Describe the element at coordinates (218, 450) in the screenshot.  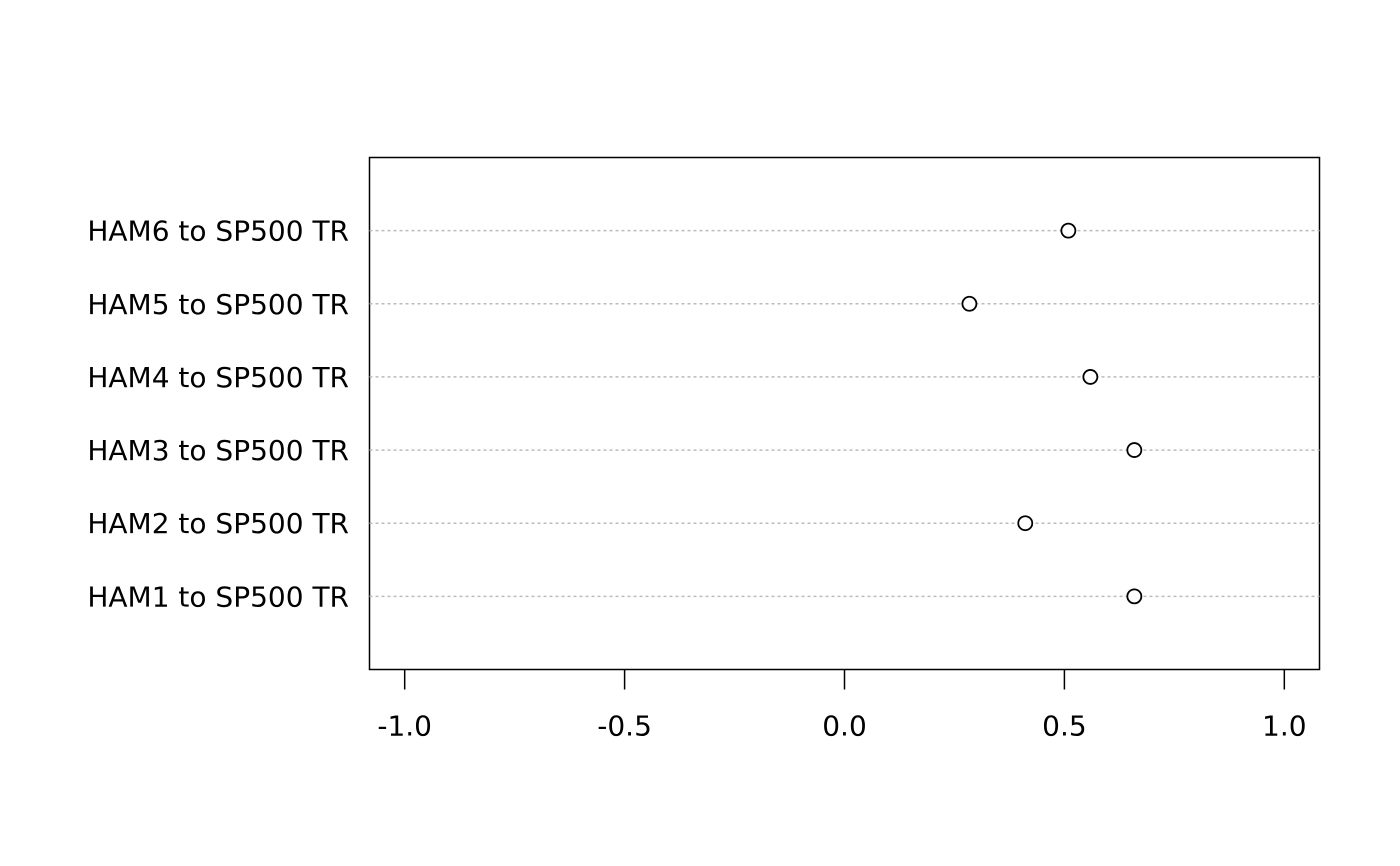
I see `y-tick-label: HAM3 to SP500 TR` at that location.